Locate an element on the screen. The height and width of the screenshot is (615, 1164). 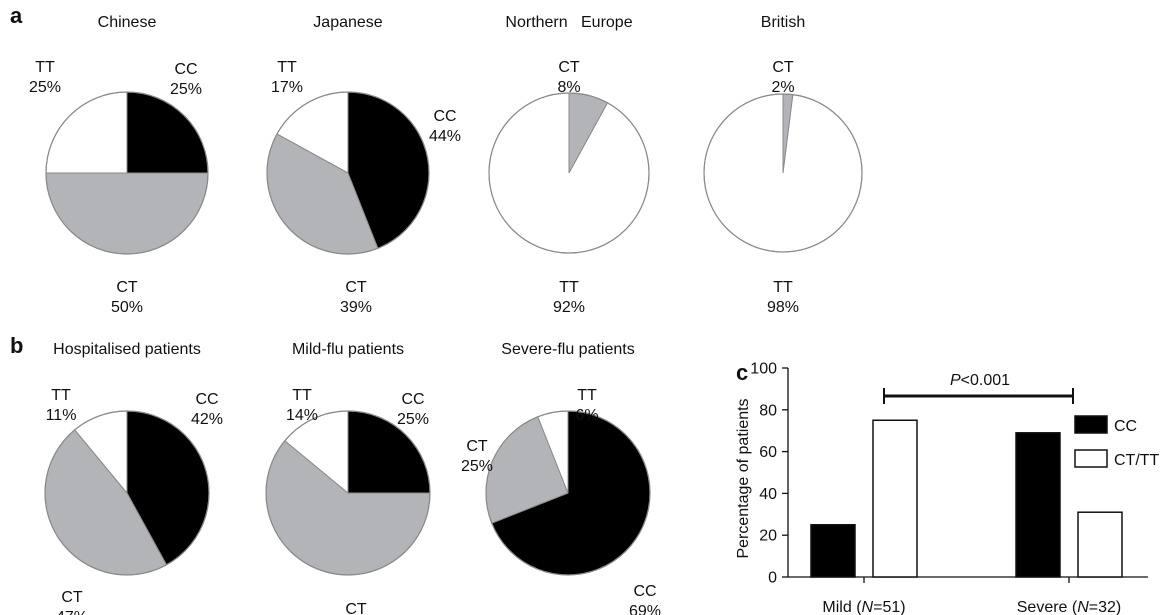
pie-severe-flu-patients-outline is located at coordinates (568, 493).